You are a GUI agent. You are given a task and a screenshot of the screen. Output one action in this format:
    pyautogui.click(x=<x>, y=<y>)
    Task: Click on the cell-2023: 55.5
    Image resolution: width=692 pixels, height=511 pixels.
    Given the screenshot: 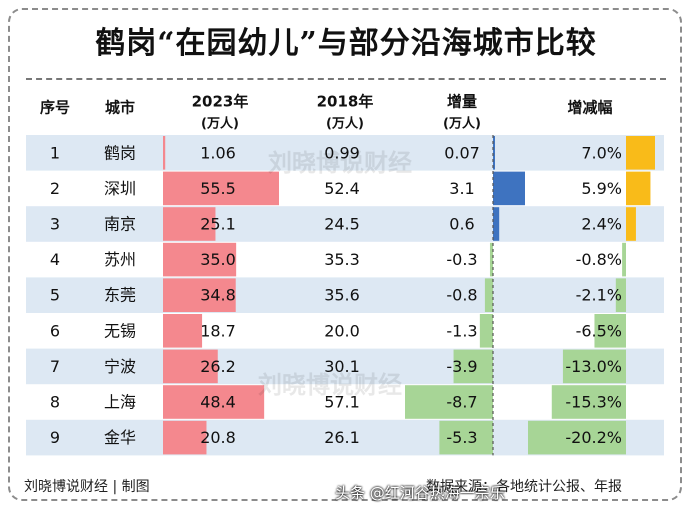 What is the action you would take?
    pyautogui.click(x=218, y=188)
    